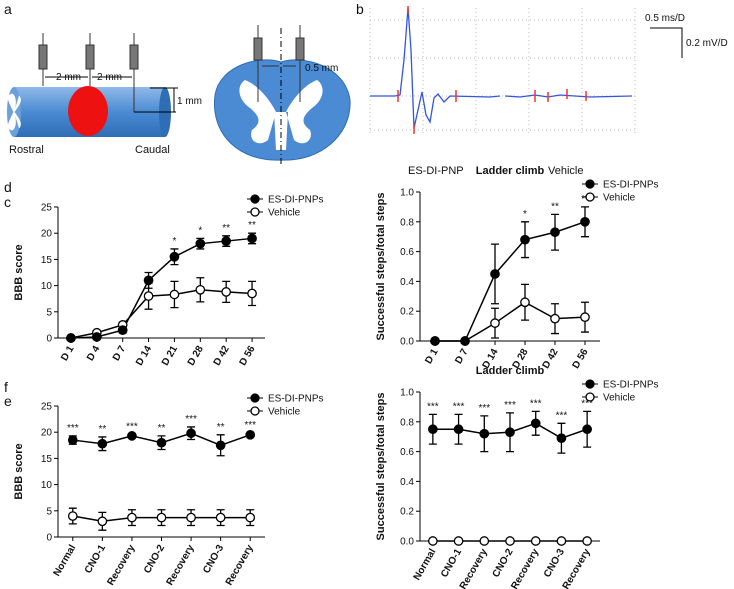 The image size is (734, 589). Describe the element at coordinates (88, 111) in the screenshot. I see `lesion` at that location.